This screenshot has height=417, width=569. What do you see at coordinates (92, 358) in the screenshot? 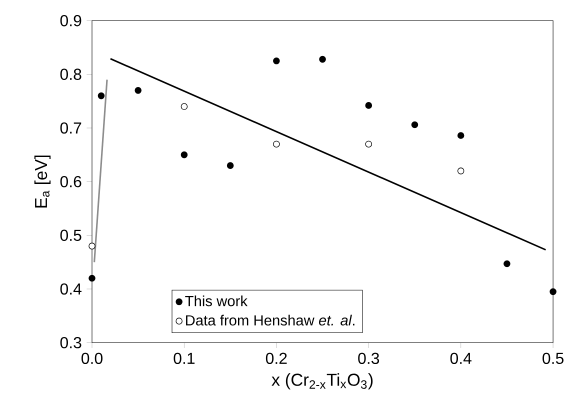
I see `x-tick-label: 0.0` at bounding box center [92, 358].